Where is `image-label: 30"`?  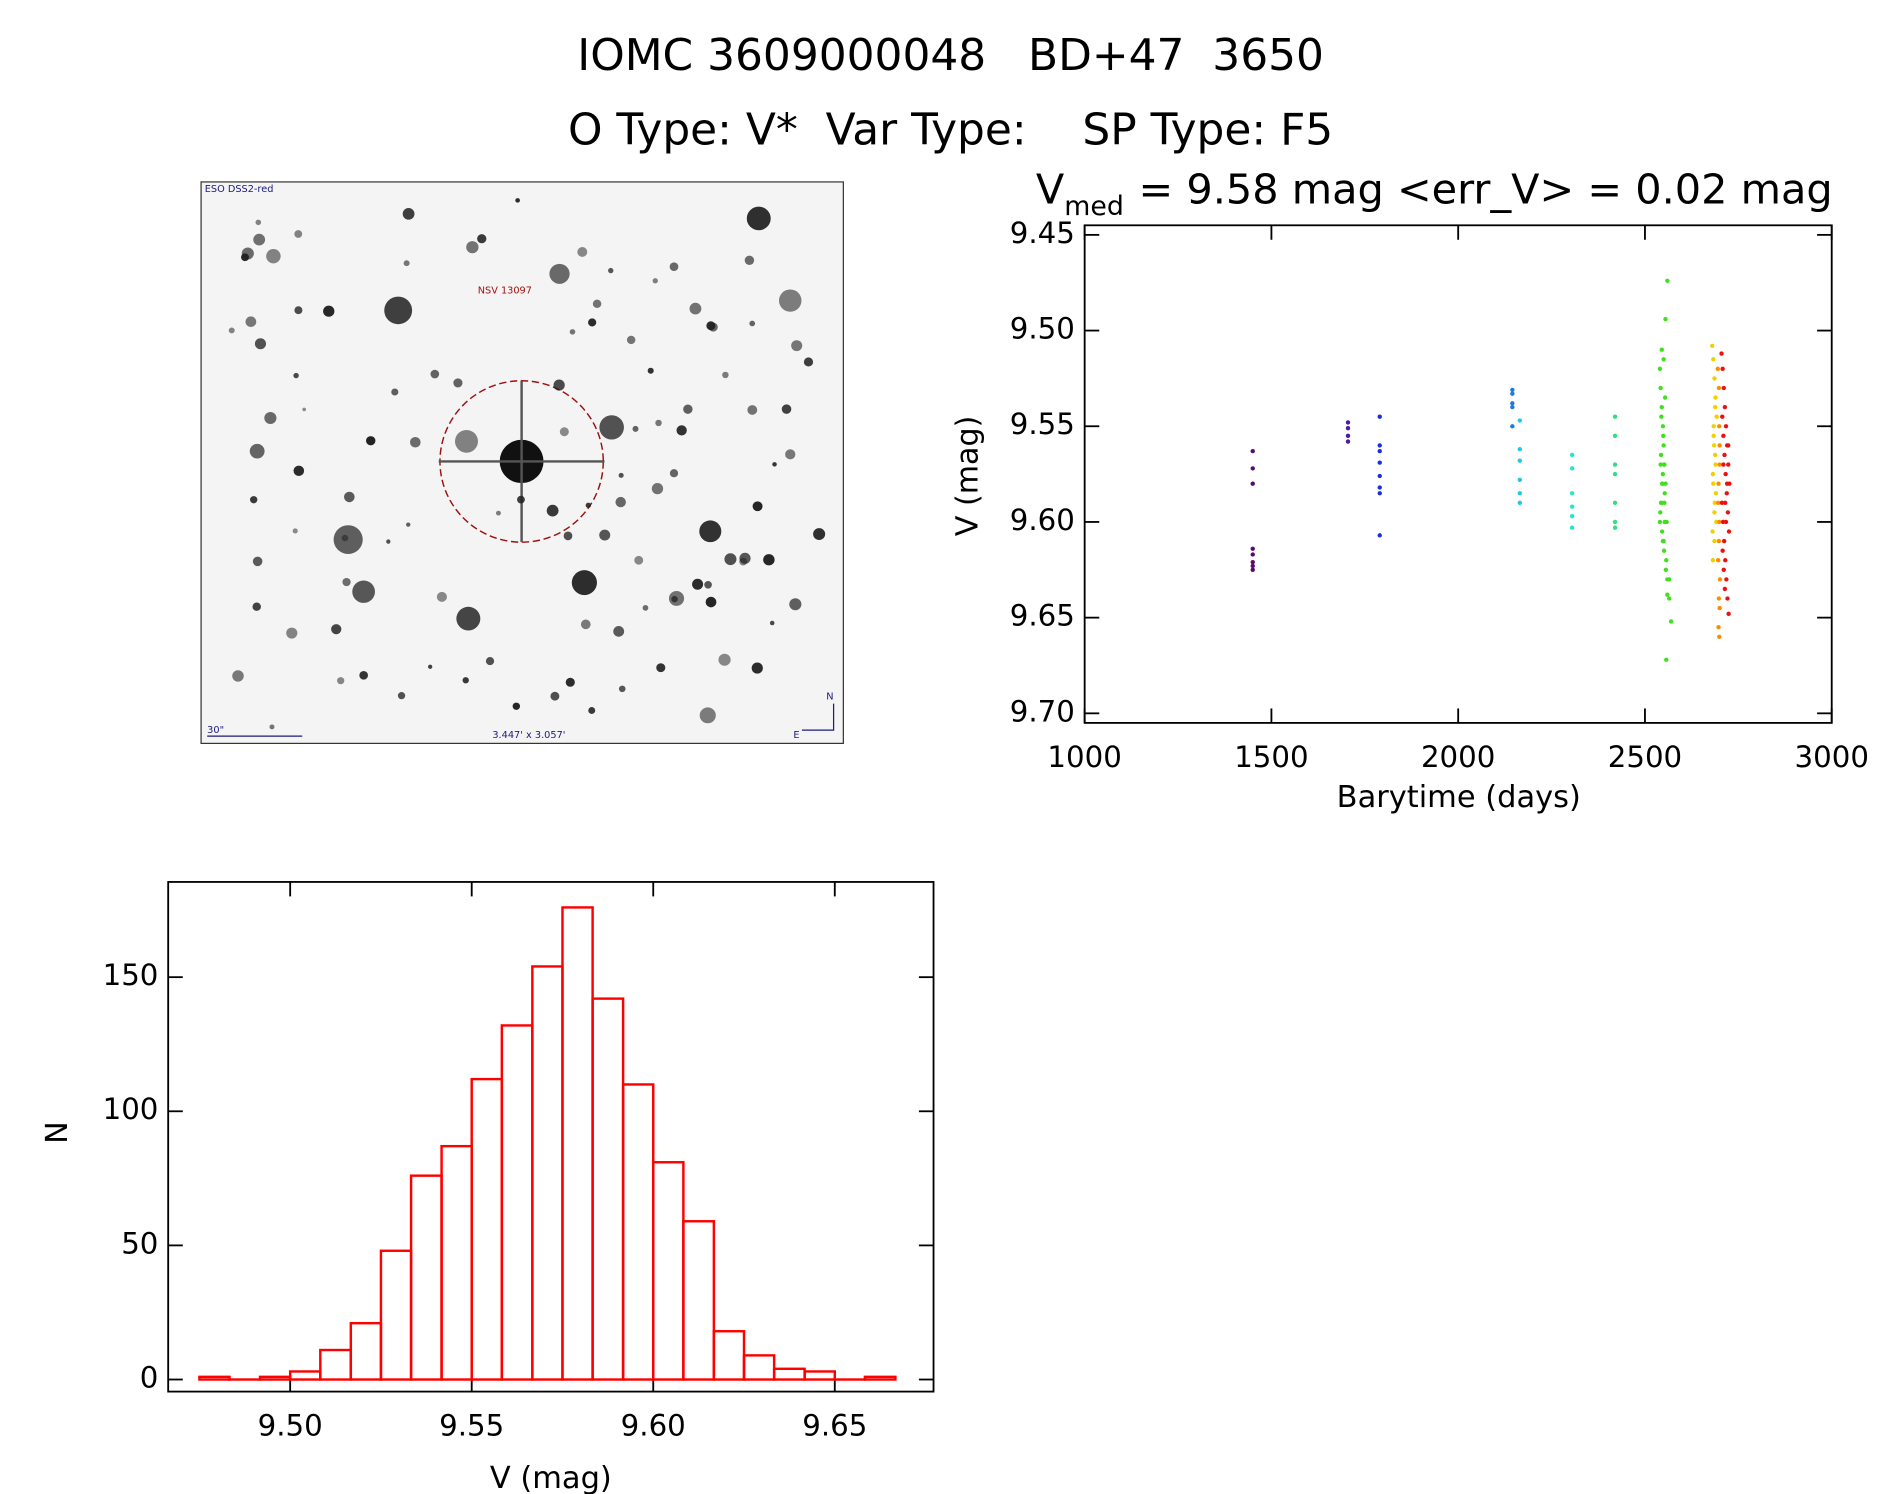 image-label: 30" is located at coordinates (215, 730).